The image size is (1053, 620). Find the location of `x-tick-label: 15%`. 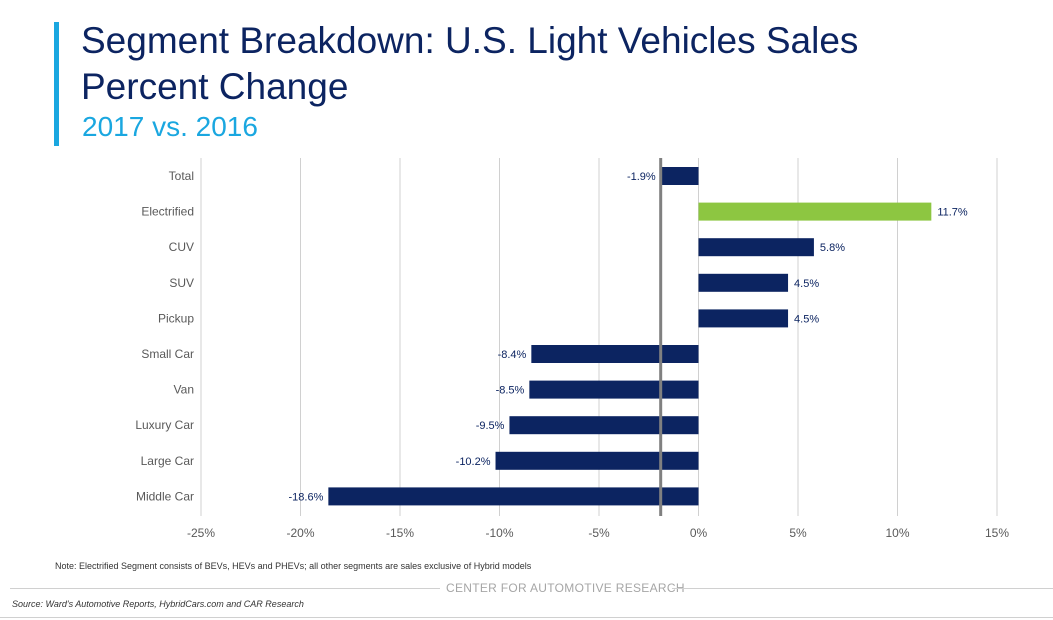

x-tick-label: 15% is located at coordinates (997, 533).